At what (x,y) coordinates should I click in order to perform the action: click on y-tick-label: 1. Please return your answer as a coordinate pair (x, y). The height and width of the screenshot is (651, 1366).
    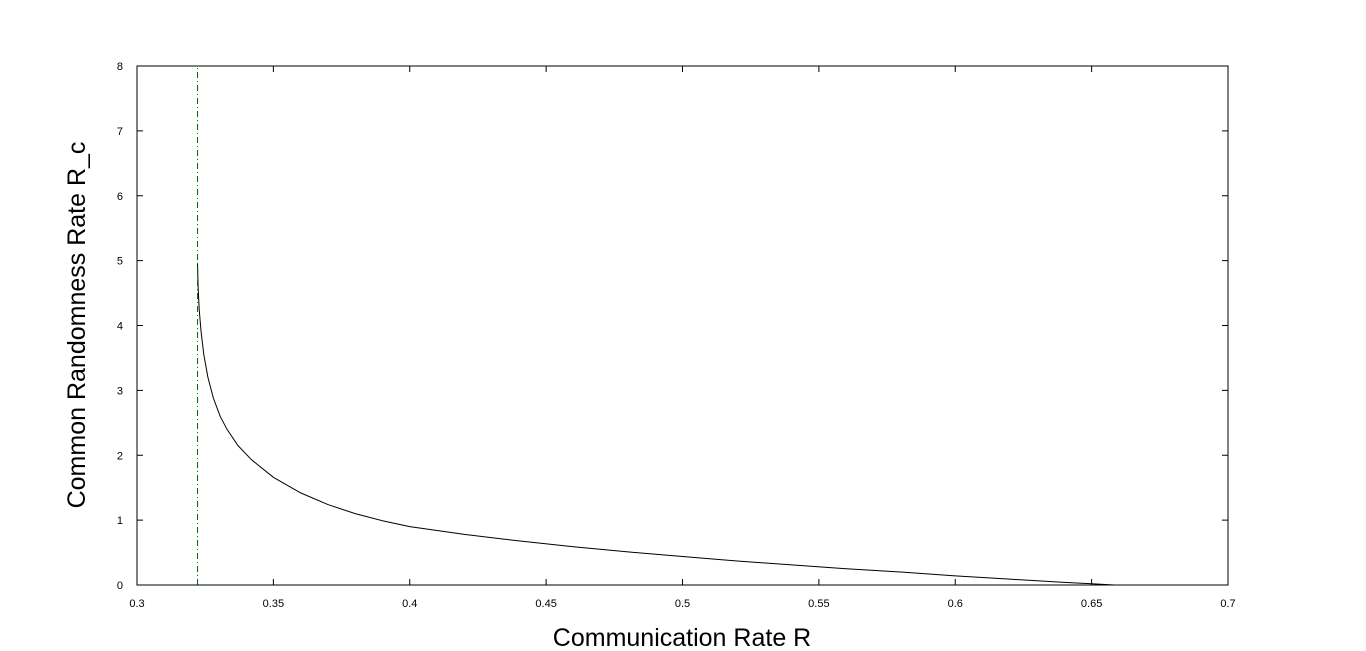
    Looking at the image, I should click on (120, 521).